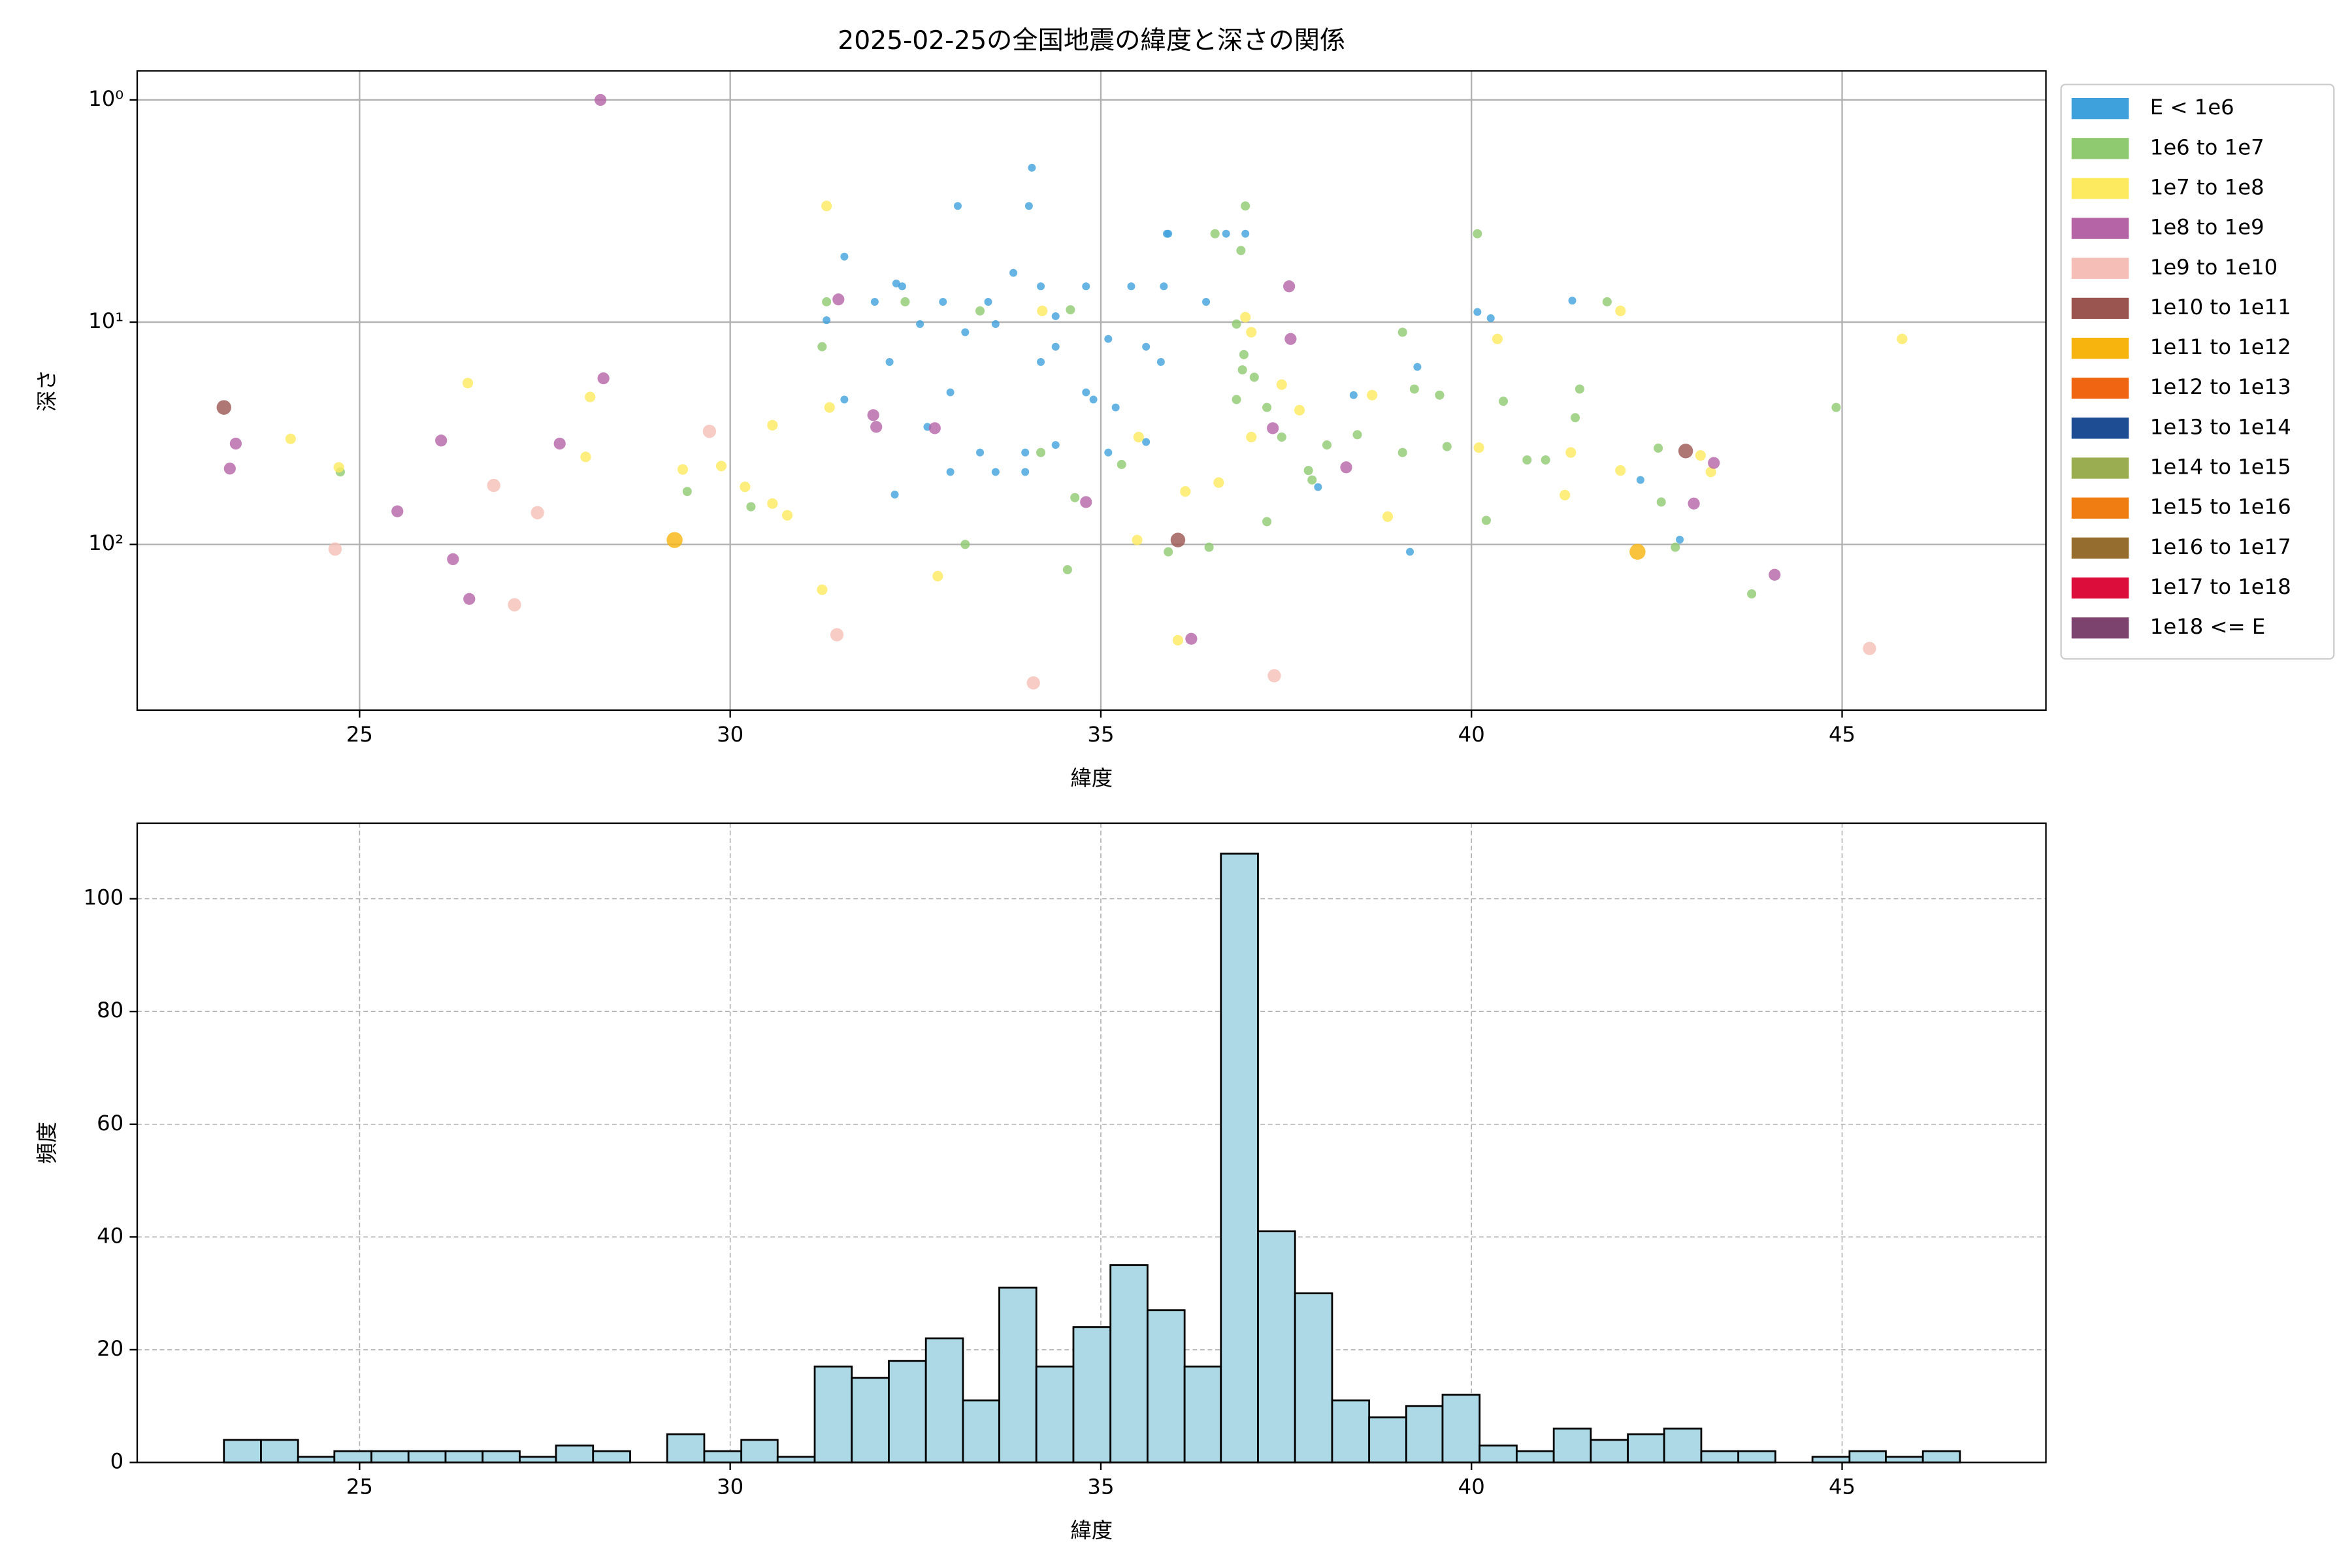 The height and width of the screenshot is (1568, 2352). Describe the element at coordinates (110, 1348) in the screenshot. I see `y-tick-label: 20` at that location.